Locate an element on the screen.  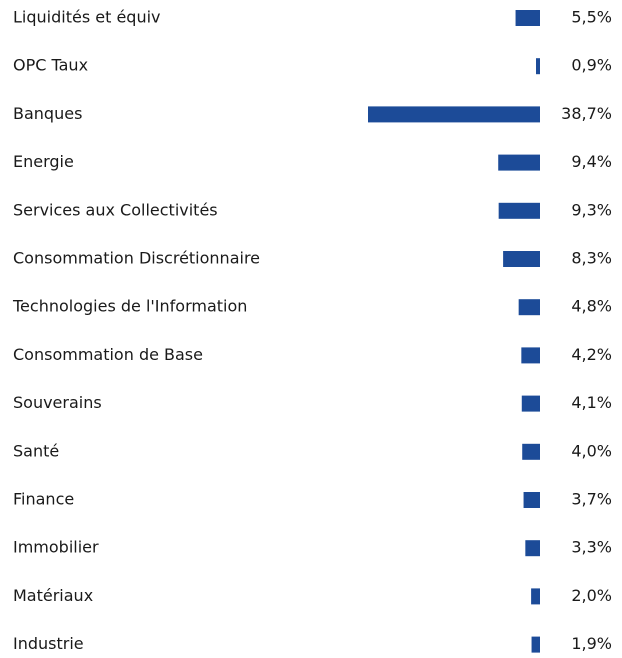
category-label: Consommation de Base is located at coordinates (108, 354).